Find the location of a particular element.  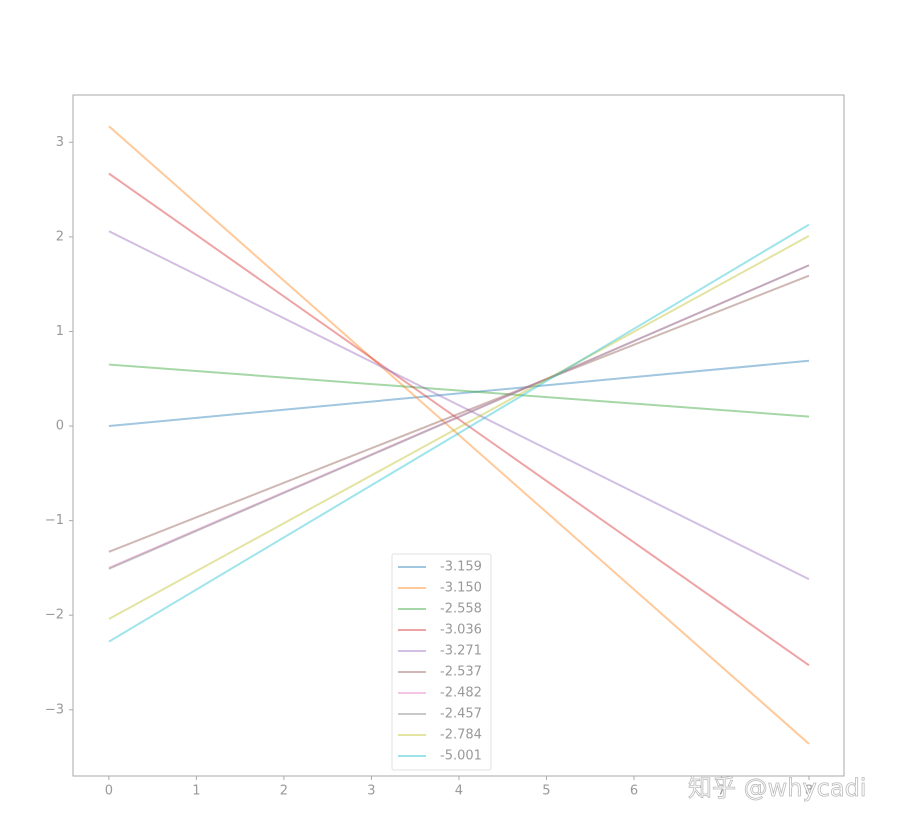

x-tick-label: 8 is located at coordinates (809, 791).